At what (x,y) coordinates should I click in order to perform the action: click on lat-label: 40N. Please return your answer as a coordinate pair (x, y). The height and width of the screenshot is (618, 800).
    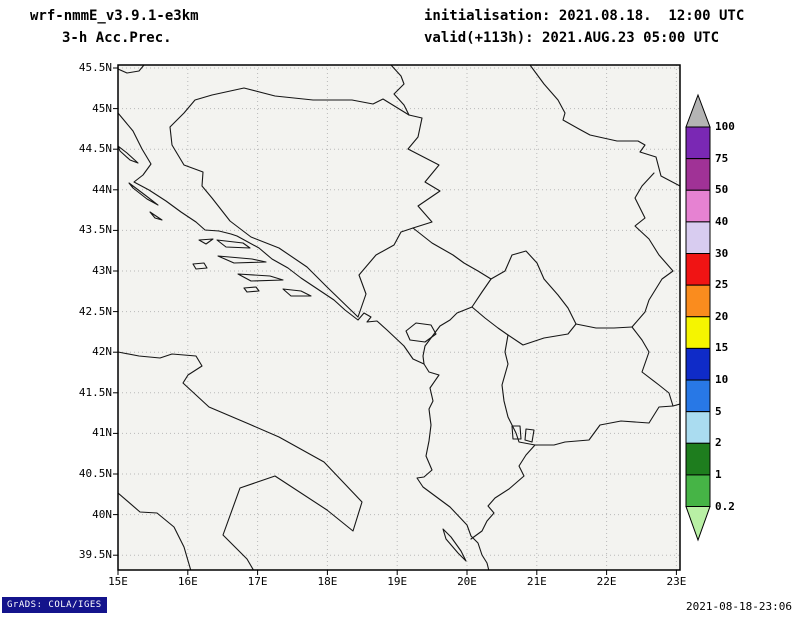
    Looking at the image, I should click on (102, 514).